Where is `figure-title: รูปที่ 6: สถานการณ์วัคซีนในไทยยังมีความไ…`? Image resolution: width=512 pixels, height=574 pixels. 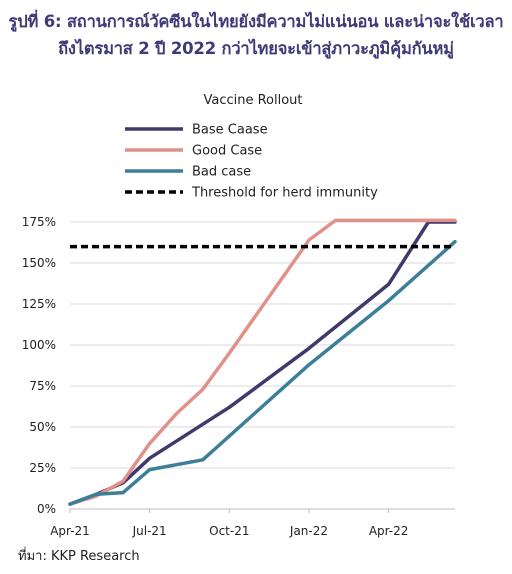
figure-title: รูปที่ 6: สถานการณ์วัคซีนในไทยยังมีความไ… is located at coordinates (256, 35).